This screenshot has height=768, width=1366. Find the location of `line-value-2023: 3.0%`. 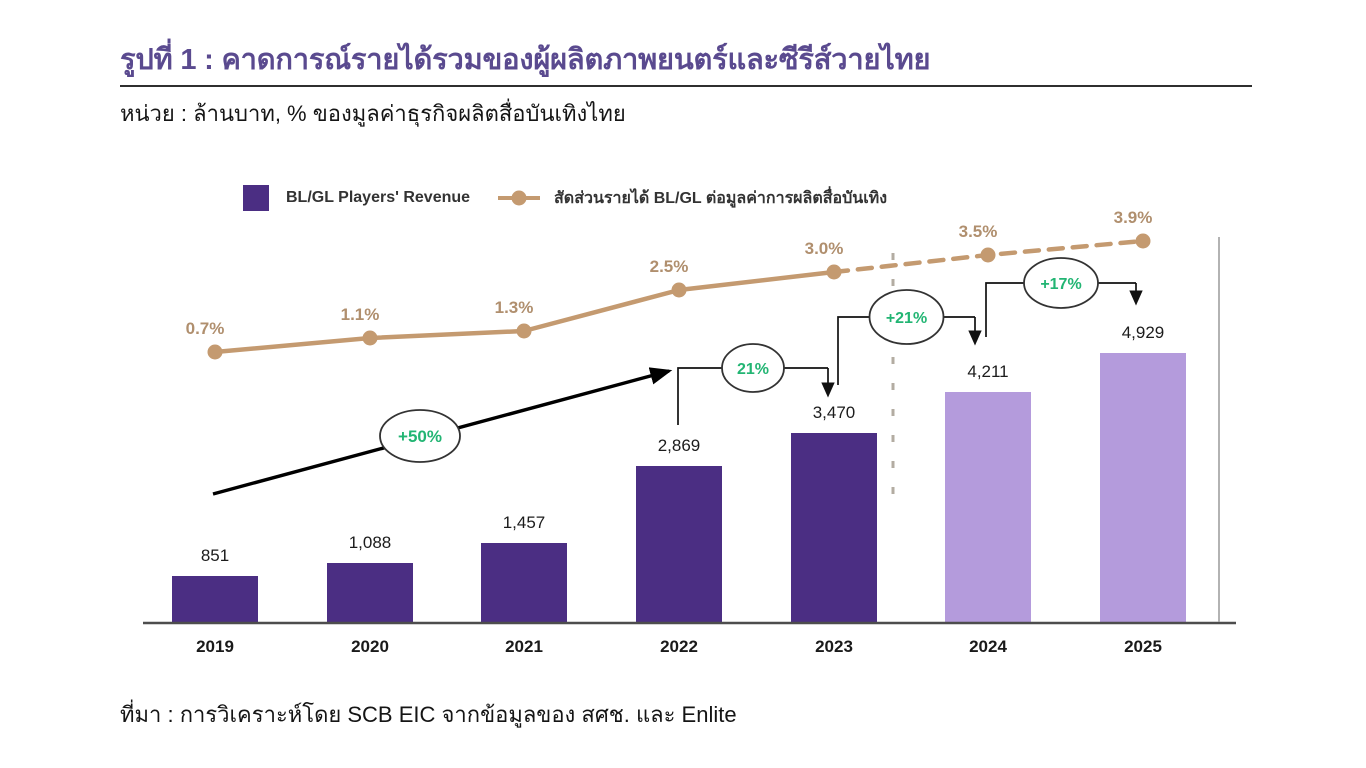

line-value-2023: 3.0% is located at coordinates (824, 248).